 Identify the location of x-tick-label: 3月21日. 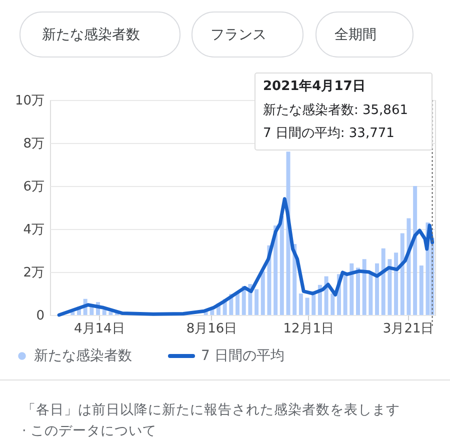
(408, 329).